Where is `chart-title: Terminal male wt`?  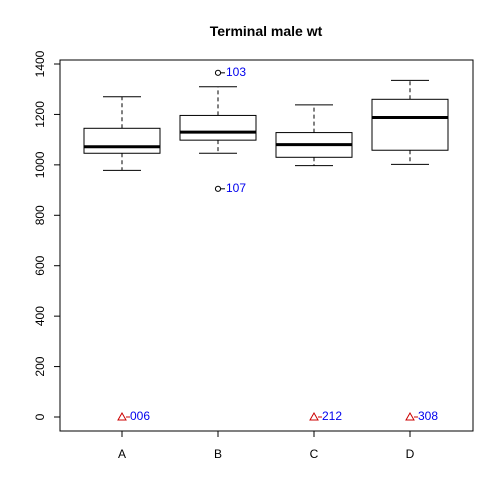 chart-title: Terminal male wt is located at coordinates (266, 31).